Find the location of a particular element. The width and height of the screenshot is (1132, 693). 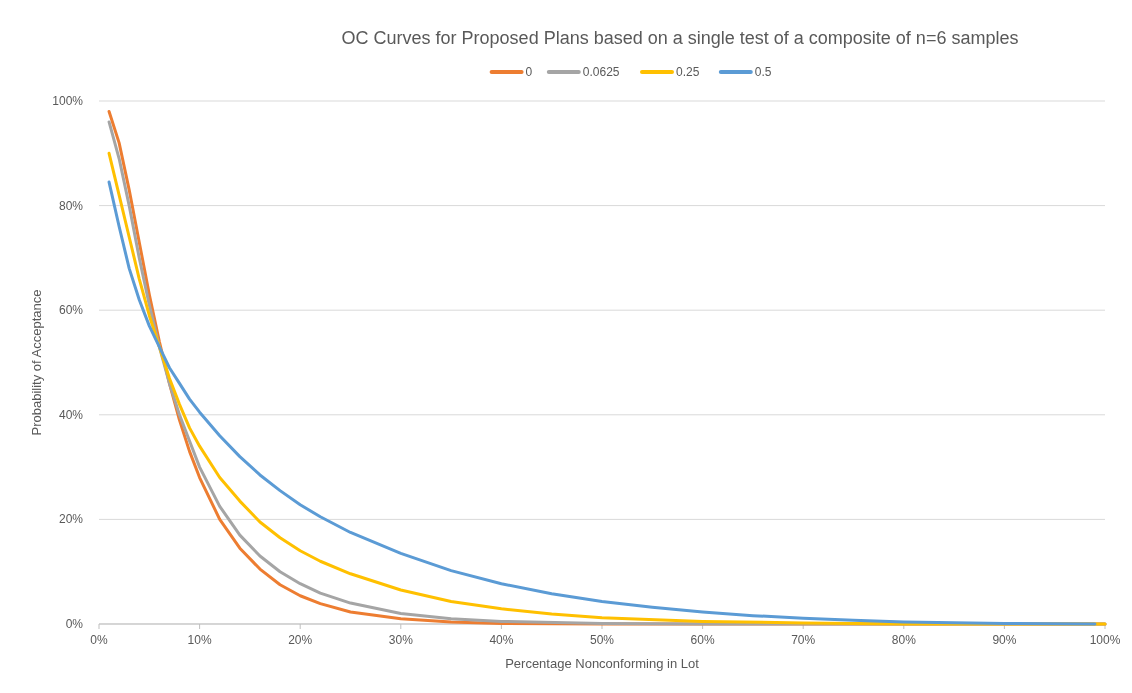

y-tick-label: 20% is located at coordinates (71, 519).